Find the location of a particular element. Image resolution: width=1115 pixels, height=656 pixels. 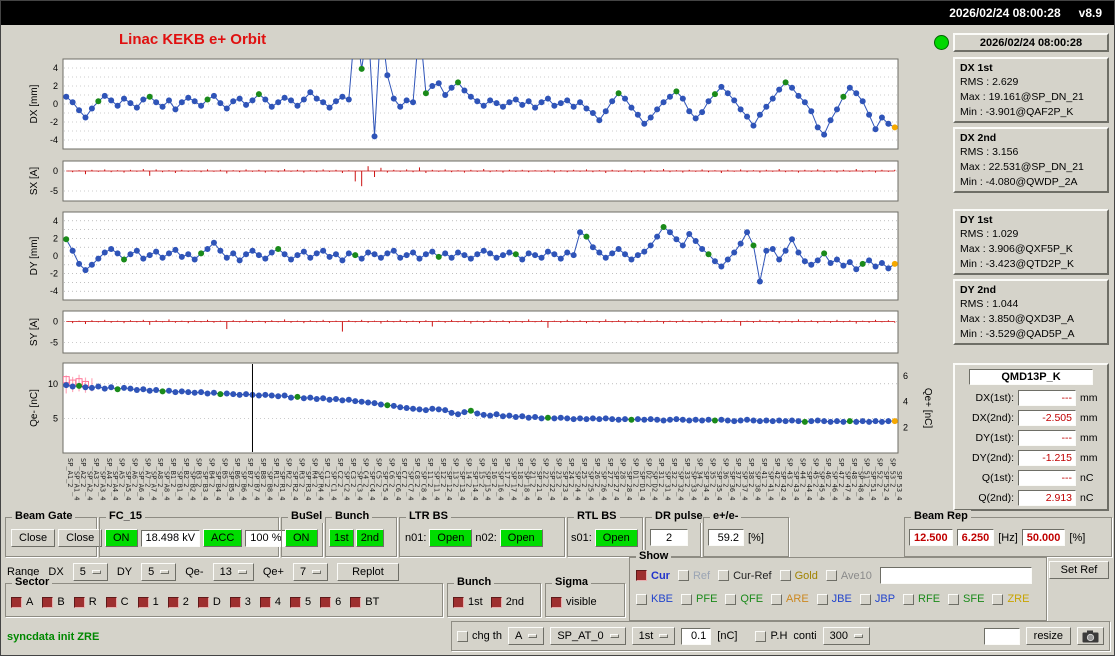

svg-text: SP_A8_2 is located at coordinates (160, 473).